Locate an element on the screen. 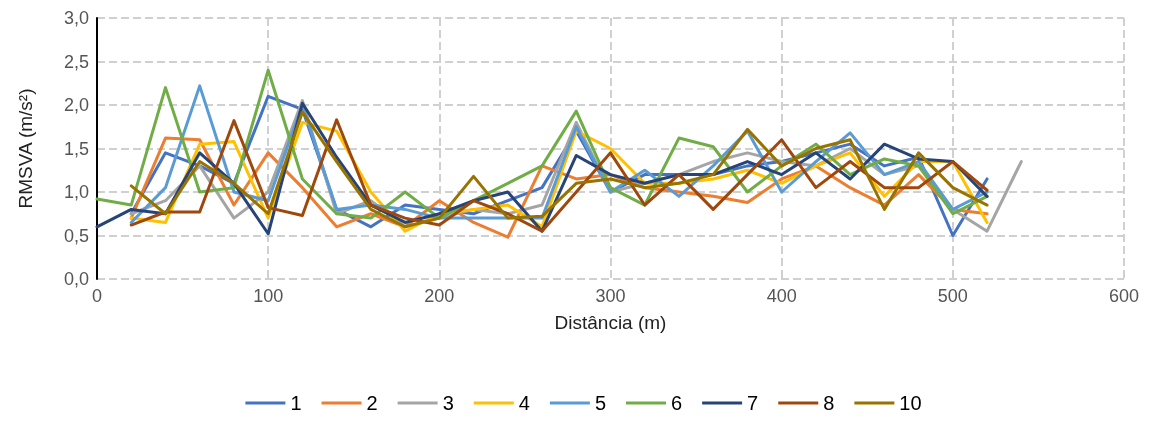 This screenshot has height=423, width=1167. legend-label: 10 is located at coordinates (910, 403).